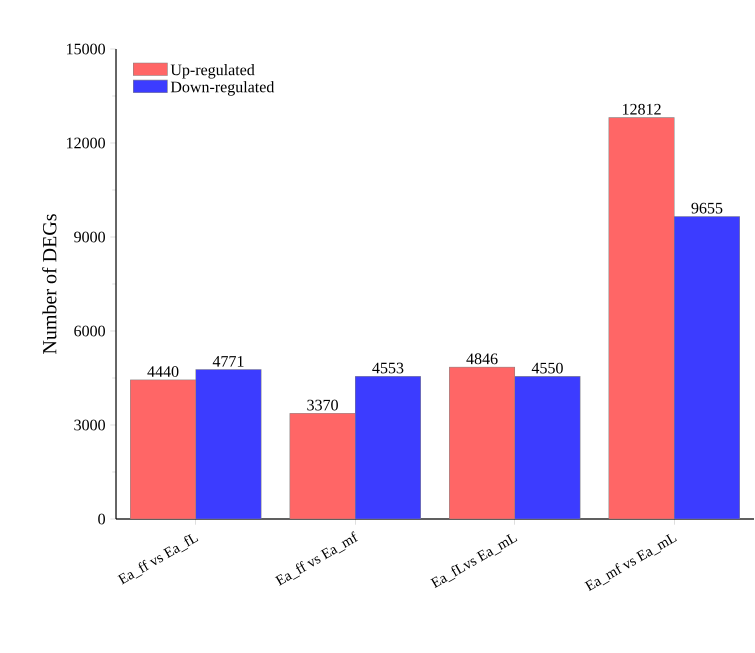 The width and height of the screenshot is (755, 653). What do you see at coordinates (86, 143) in the screenshot?
I see `y-tick-label: 12000` at bounding box center [86, 143].